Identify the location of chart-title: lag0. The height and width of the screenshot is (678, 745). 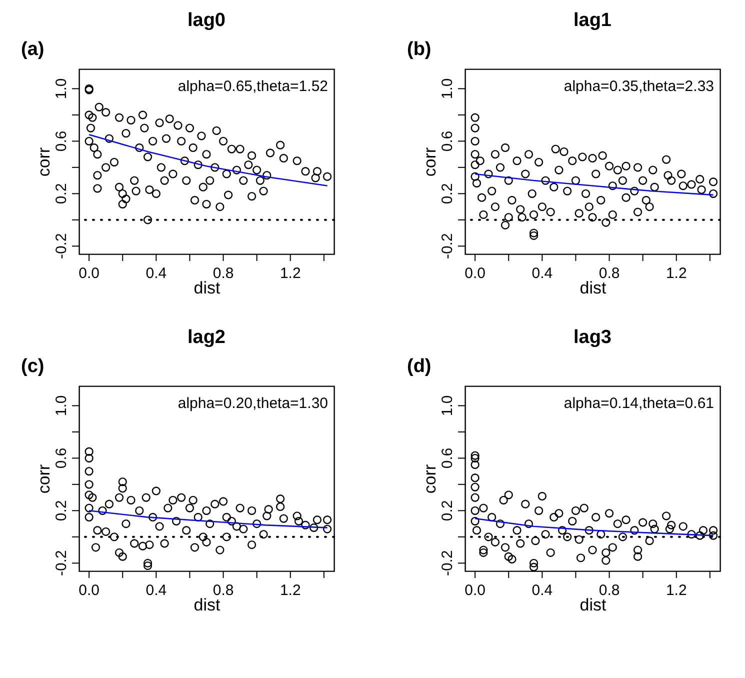
(206, 20).